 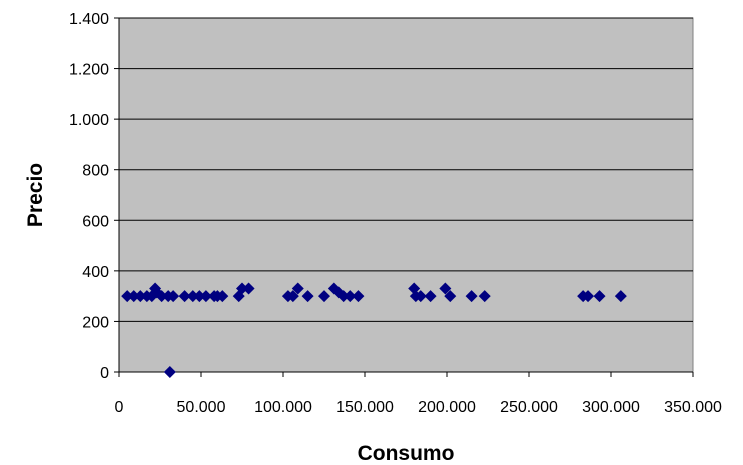 What do you see at coordinates (406, 453) in the screenshot?
I see `x-axis-title: Consumo` at bounding box center [406, 453].